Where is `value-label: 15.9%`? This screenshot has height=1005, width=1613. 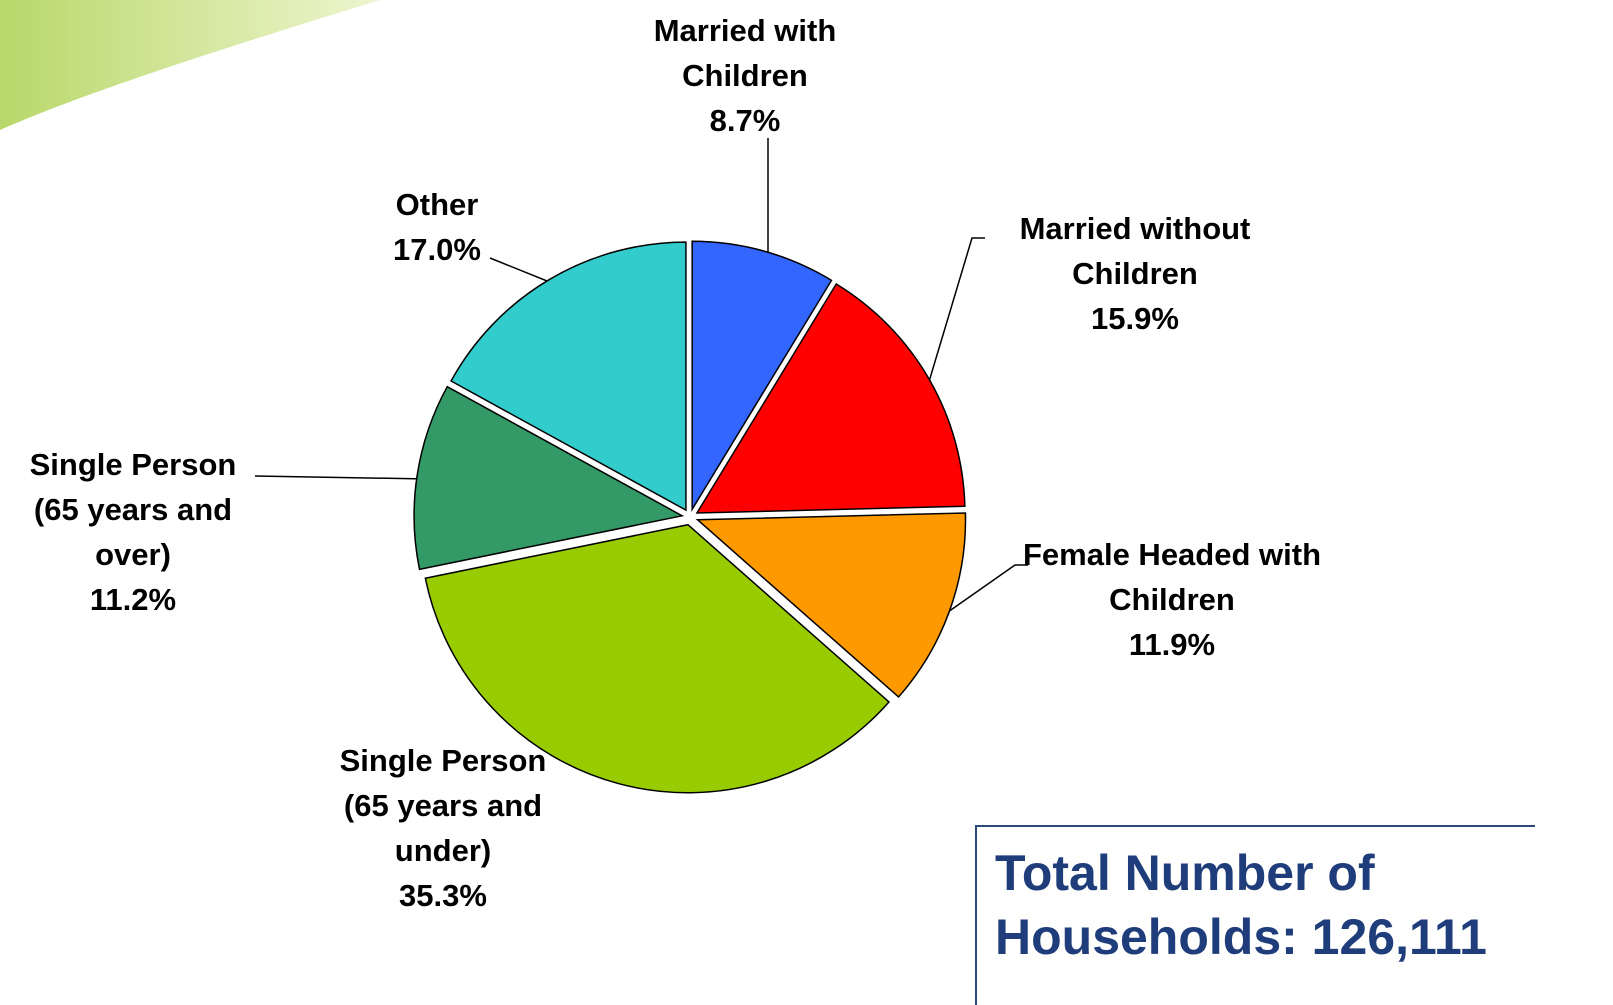
value-label: 15.9% is located at coordinates (1135, 318).